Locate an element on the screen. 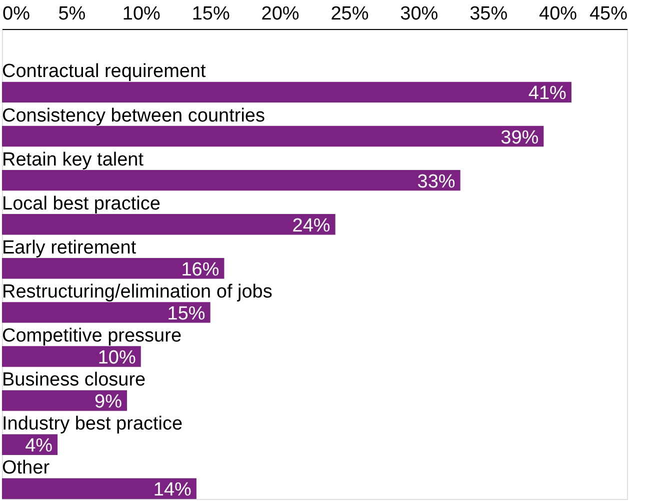  data-label: 15% is located at coordinates (186, 313).